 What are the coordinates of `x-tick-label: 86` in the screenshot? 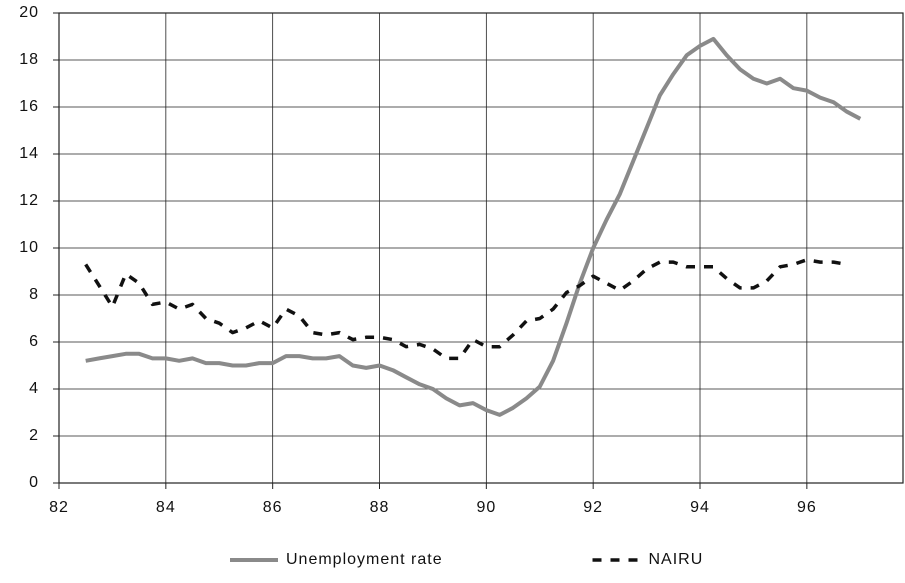 It's located at (273, 507).